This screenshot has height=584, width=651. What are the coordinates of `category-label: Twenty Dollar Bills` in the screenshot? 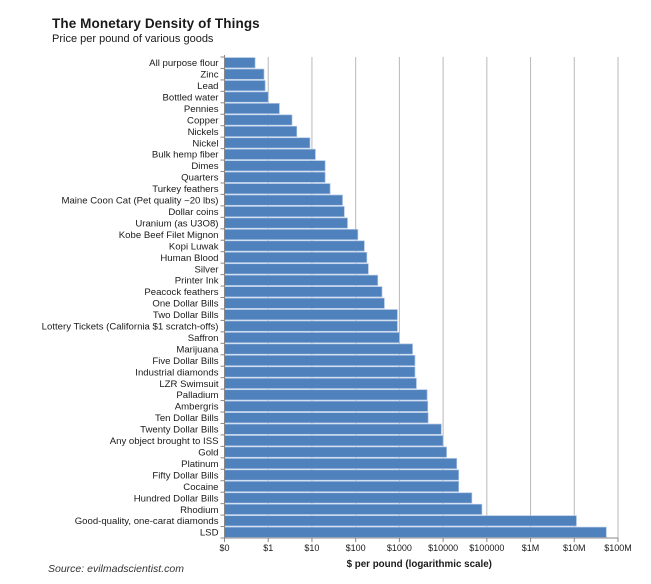 It's located at (179, 430).